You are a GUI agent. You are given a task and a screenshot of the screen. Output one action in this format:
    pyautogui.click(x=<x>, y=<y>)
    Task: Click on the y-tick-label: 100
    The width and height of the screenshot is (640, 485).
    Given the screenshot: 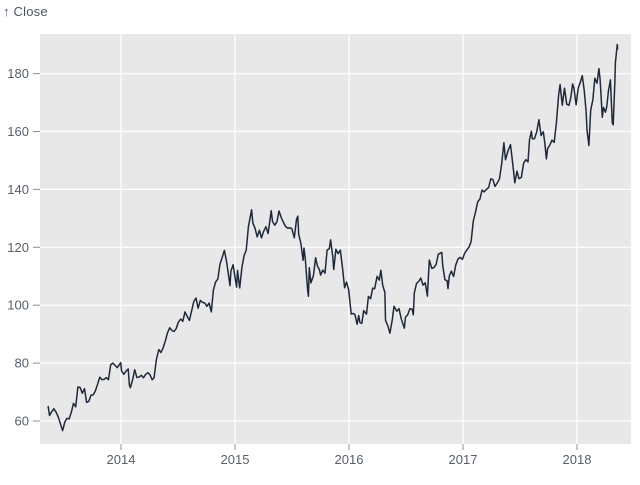 What is the action you would take?
    pyautogui.click(x=18, y=305)
    